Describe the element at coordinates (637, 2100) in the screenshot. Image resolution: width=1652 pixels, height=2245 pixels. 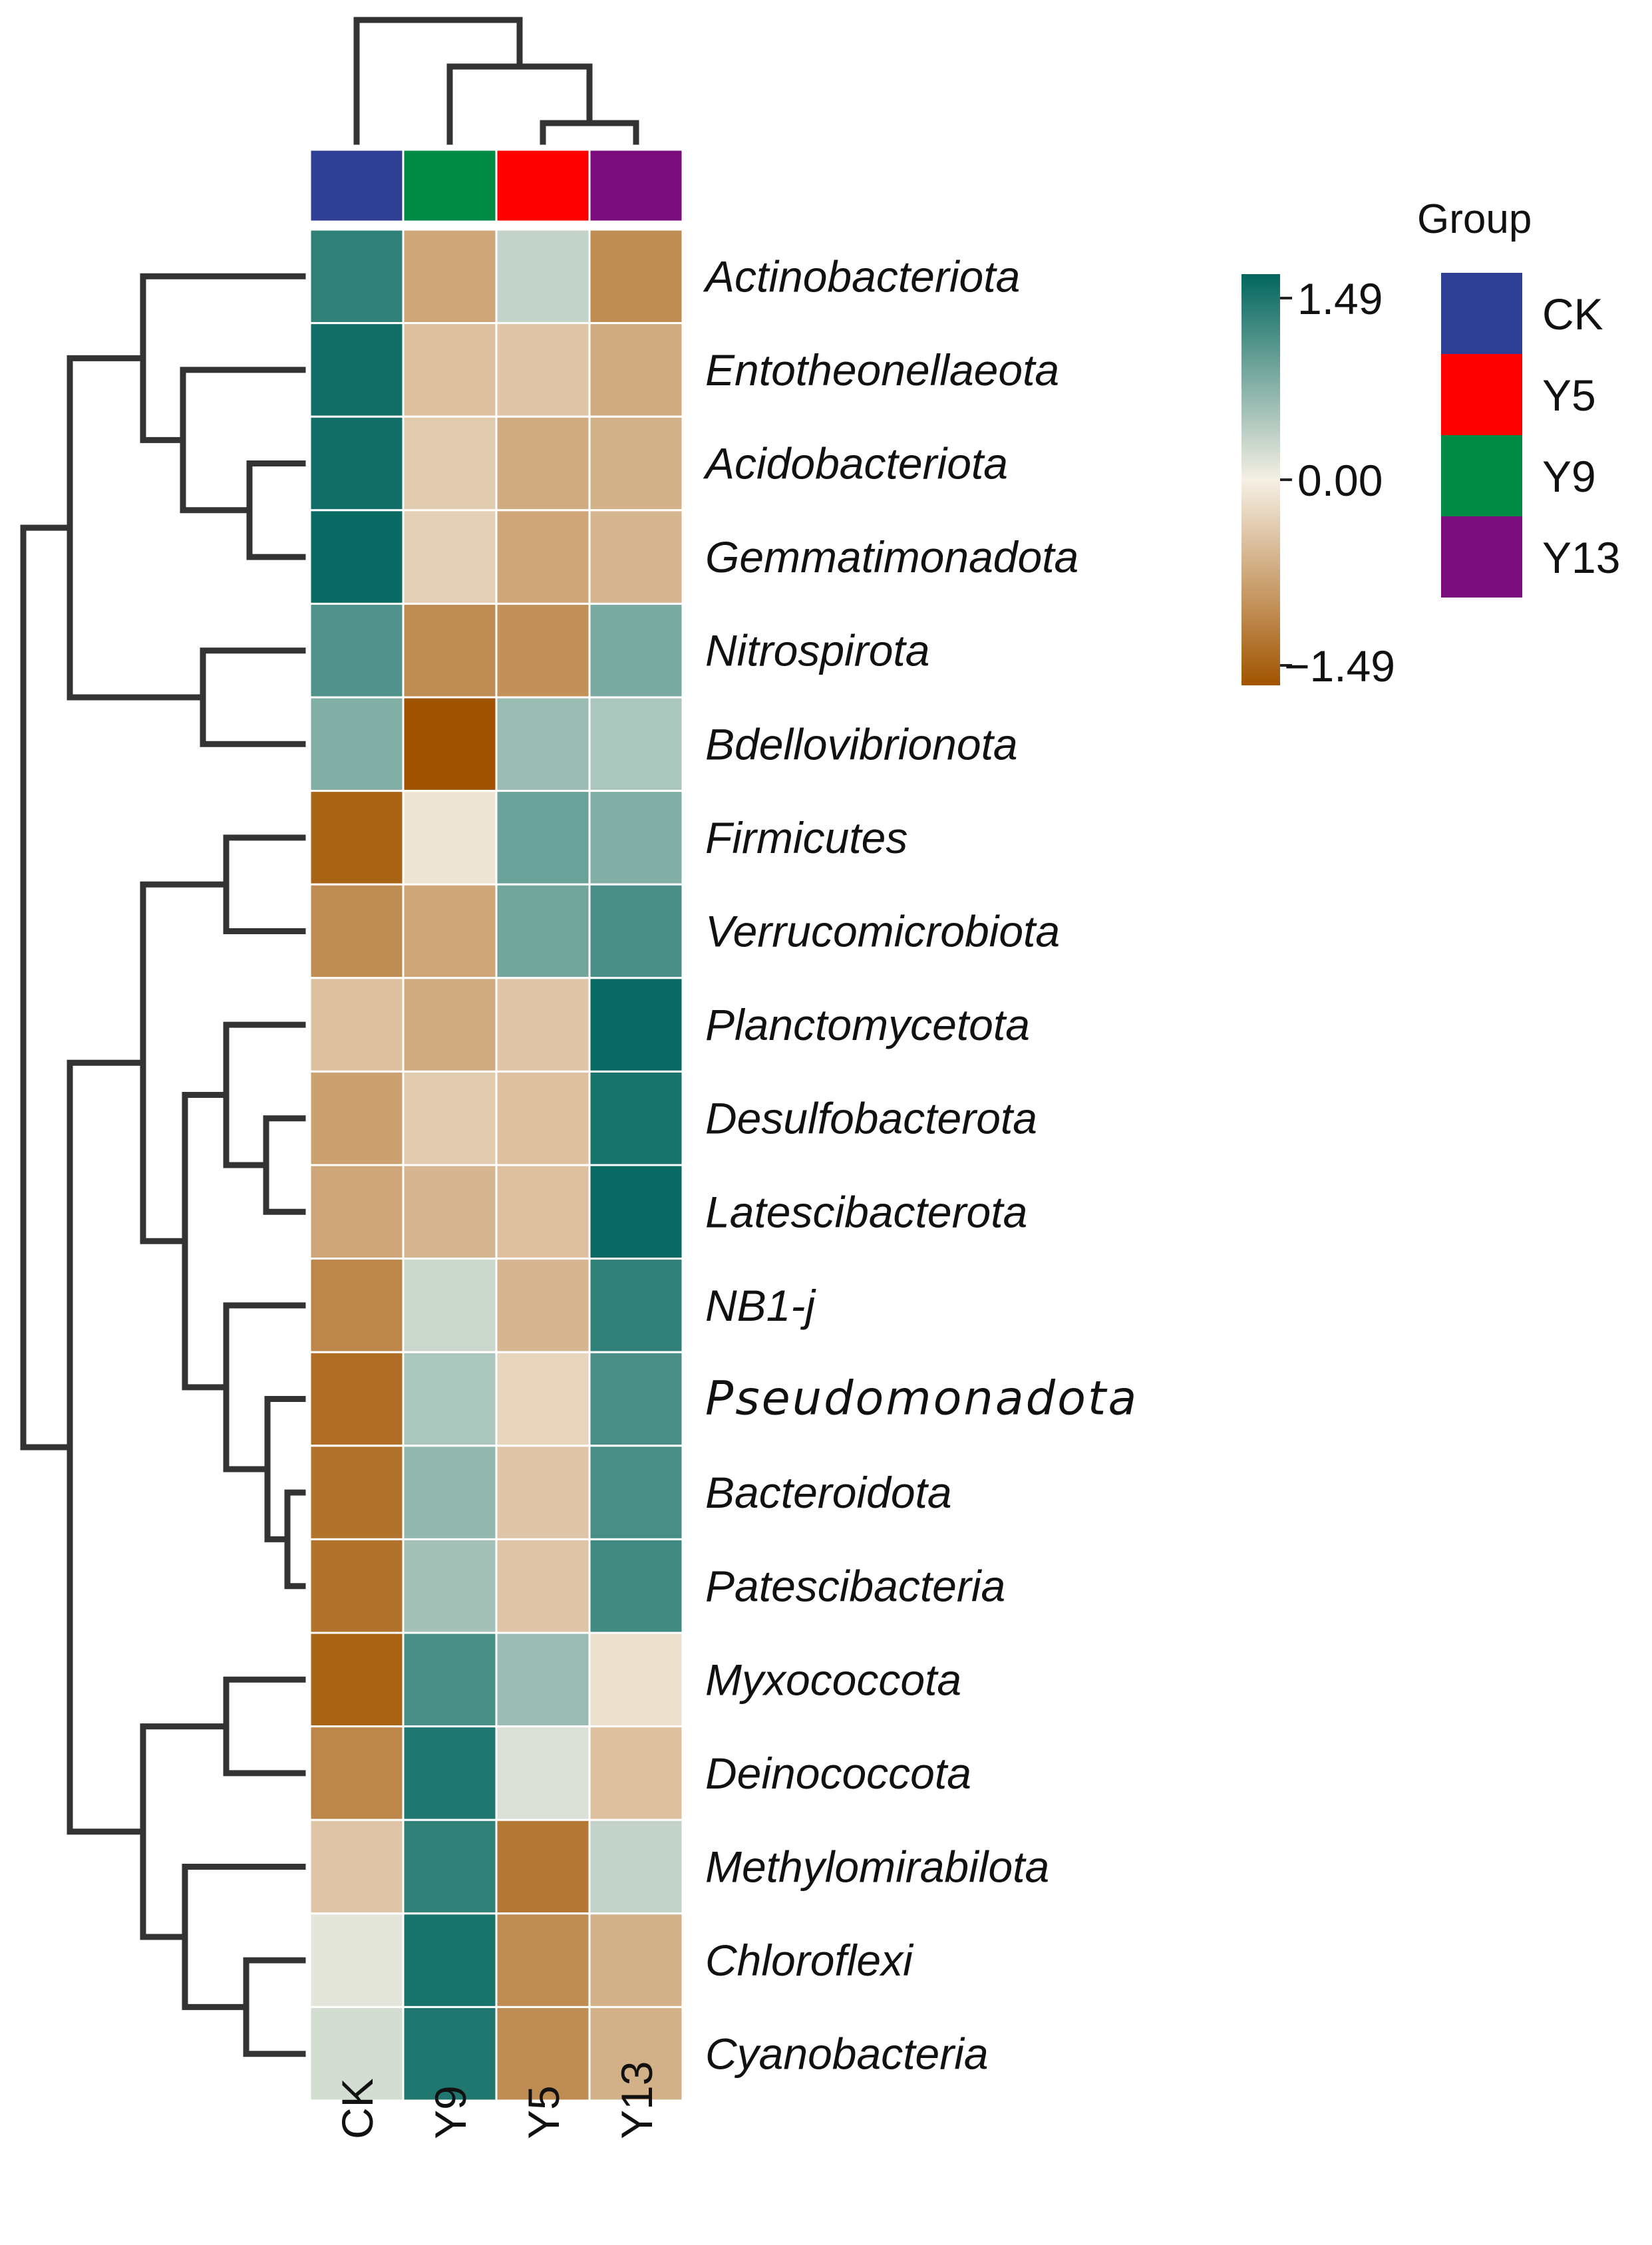
I see `column-label: Y13` at that location.